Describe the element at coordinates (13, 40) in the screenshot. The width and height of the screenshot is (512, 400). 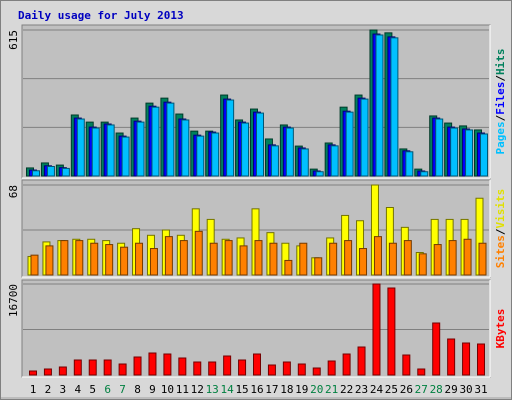
I see `y-tick-label: 615` at that location.